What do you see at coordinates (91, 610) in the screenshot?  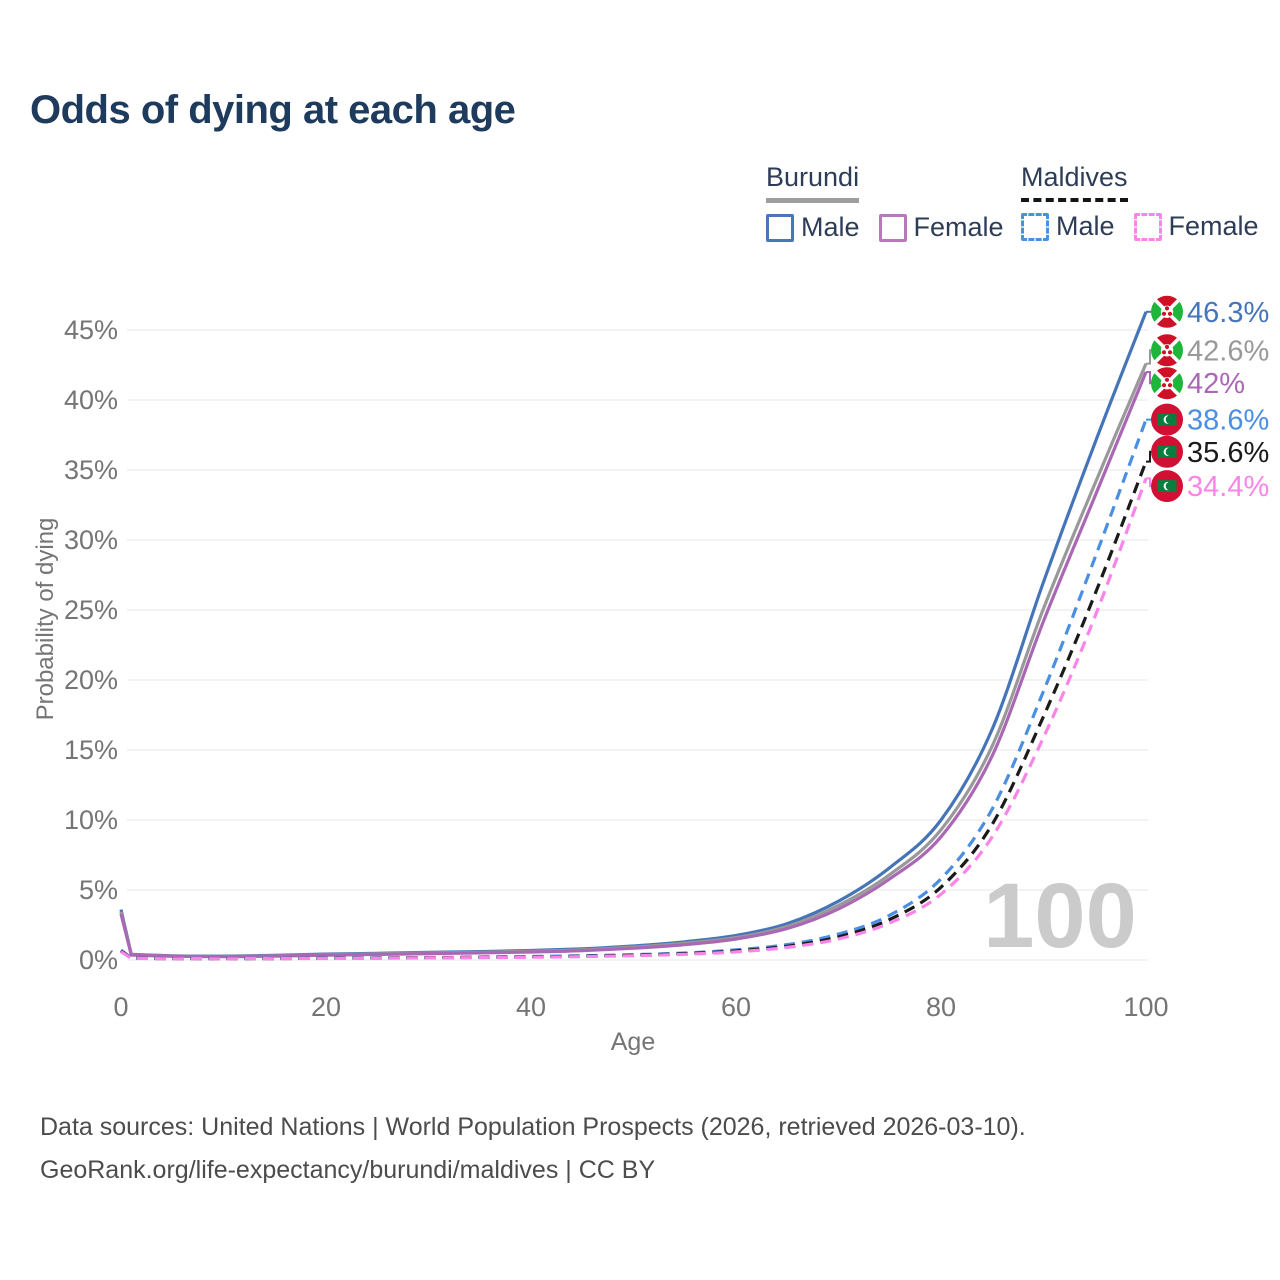 I see `y-tick-label: 25%` at bounding box center [91, 610].